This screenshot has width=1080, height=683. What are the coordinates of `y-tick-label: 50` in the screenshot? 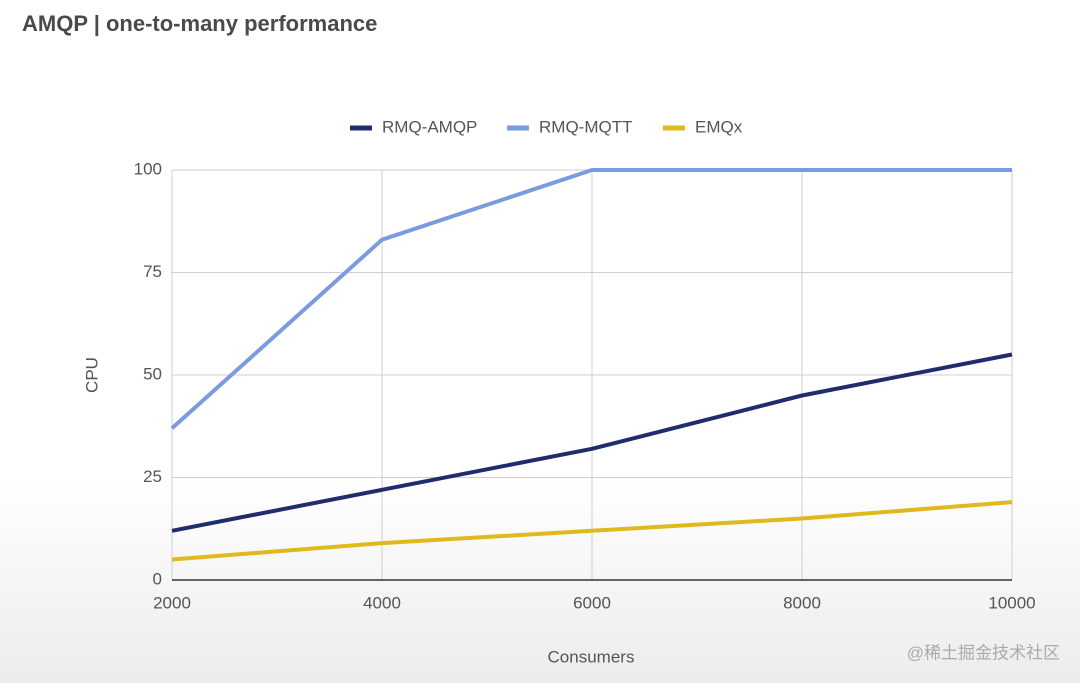 It's located at (152, 373).